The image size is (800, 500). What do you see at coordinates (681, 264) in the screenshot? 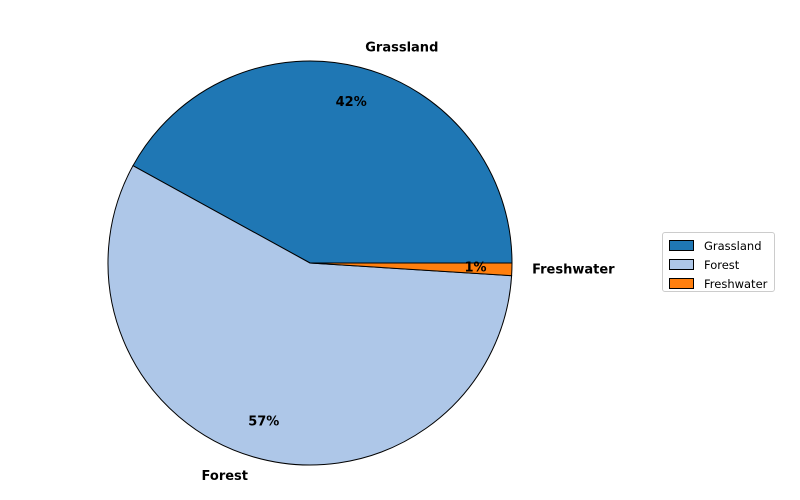
I see `legend-swatch-forest` at bounding box center [681, 264].